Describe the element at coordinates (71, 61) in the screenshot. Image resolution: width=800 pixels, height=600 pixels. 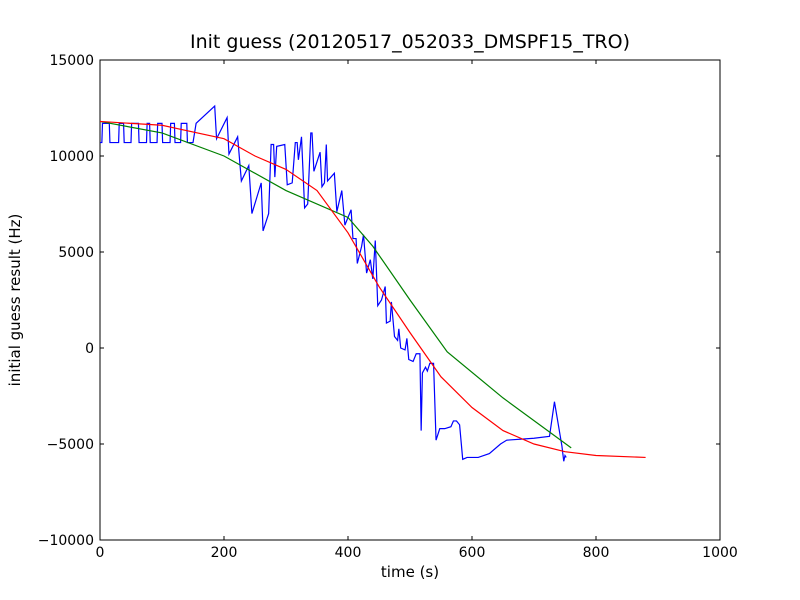
I see `y-tick-label: 15000` at that location.